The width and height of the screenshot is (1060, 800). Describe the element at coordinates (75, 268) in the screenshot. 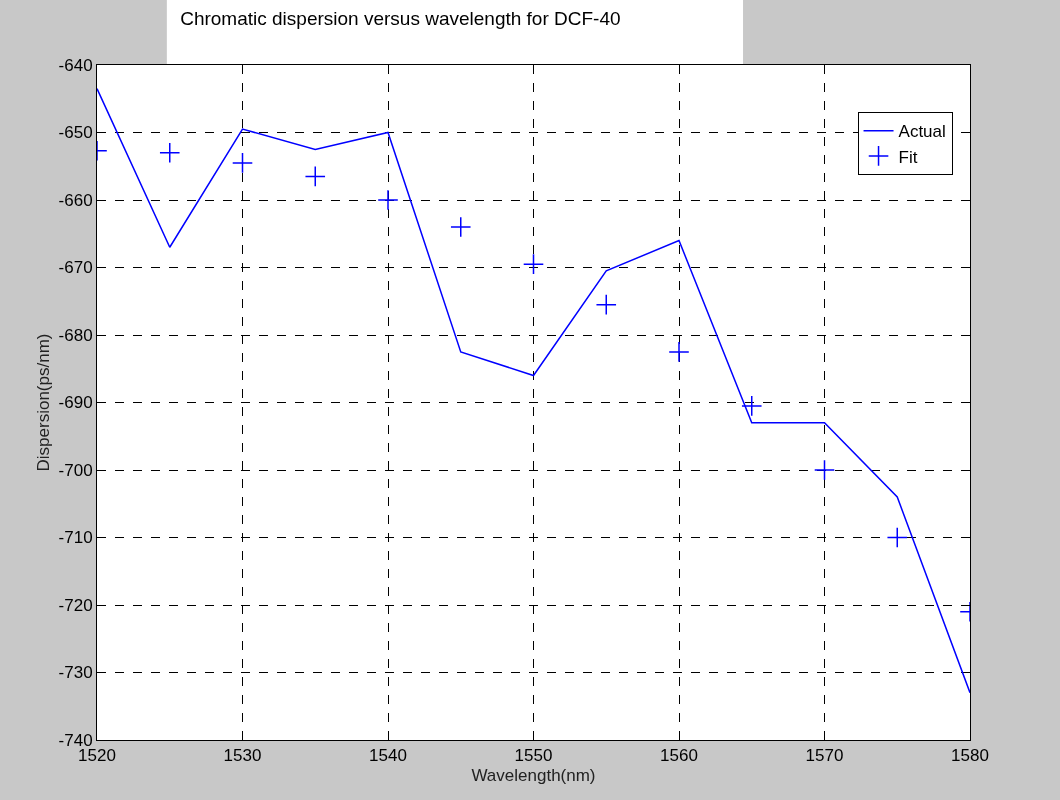

I see `y-tick-label: -670` at that location.